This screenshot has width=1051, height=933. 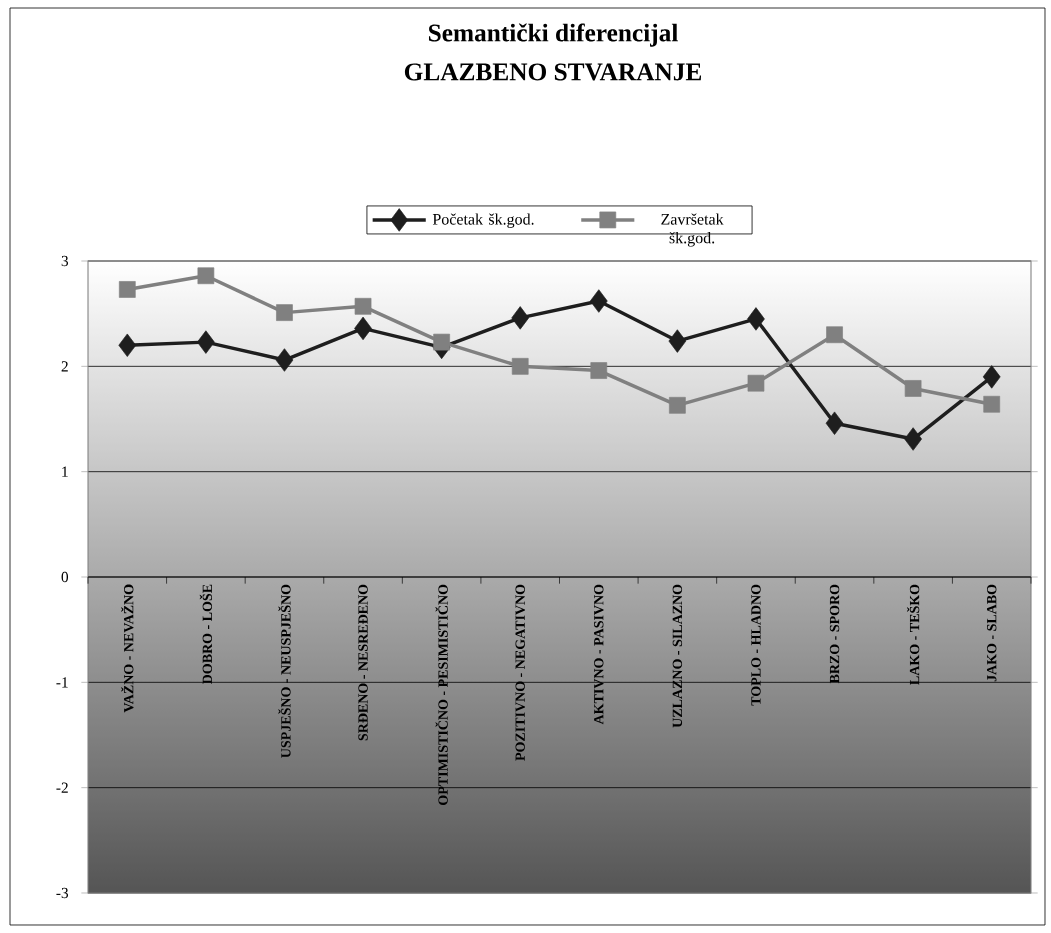 I want to click on chart-title: Semantički diferencijal, so click(x=553, y=35).